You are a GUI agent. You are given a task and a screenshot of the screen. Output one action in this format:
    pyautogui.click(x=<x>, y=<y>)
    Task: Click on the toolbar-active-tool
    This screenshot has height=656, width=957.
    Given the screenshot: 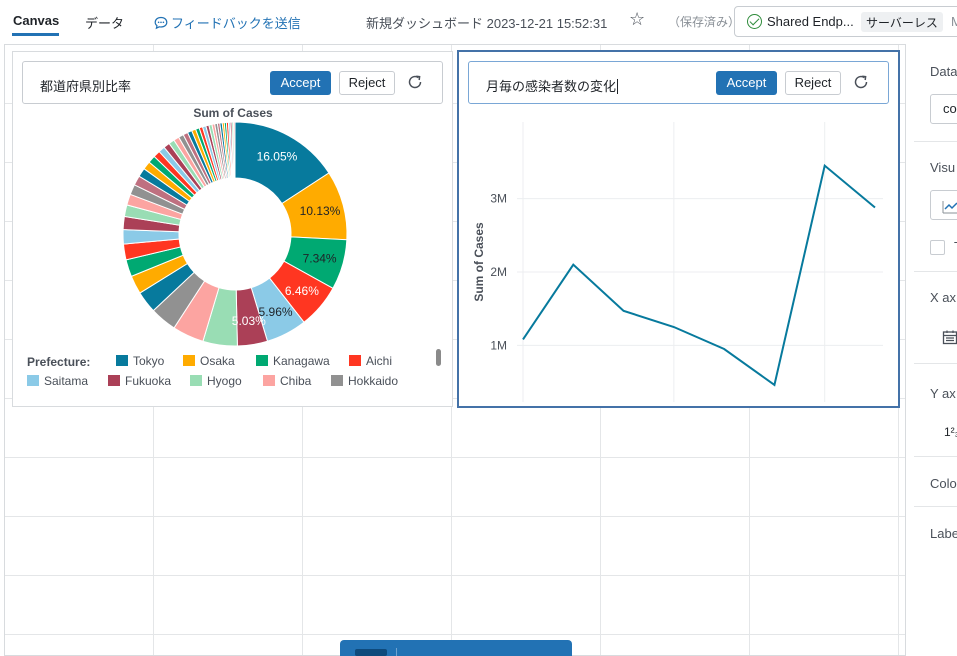 What is the action you would take?
    pyautogui.click(x=371, y=652)
    